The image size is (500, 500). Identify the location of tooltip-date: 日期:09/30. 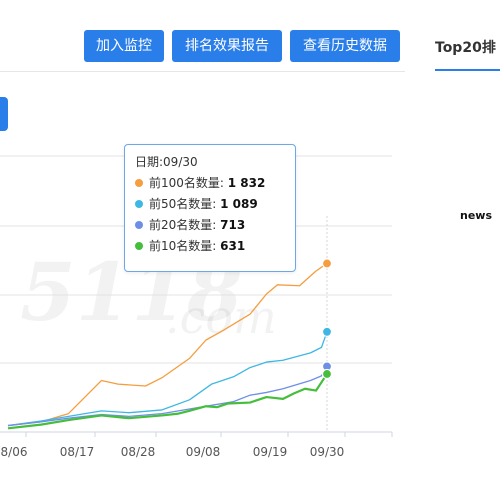
(166, 162).